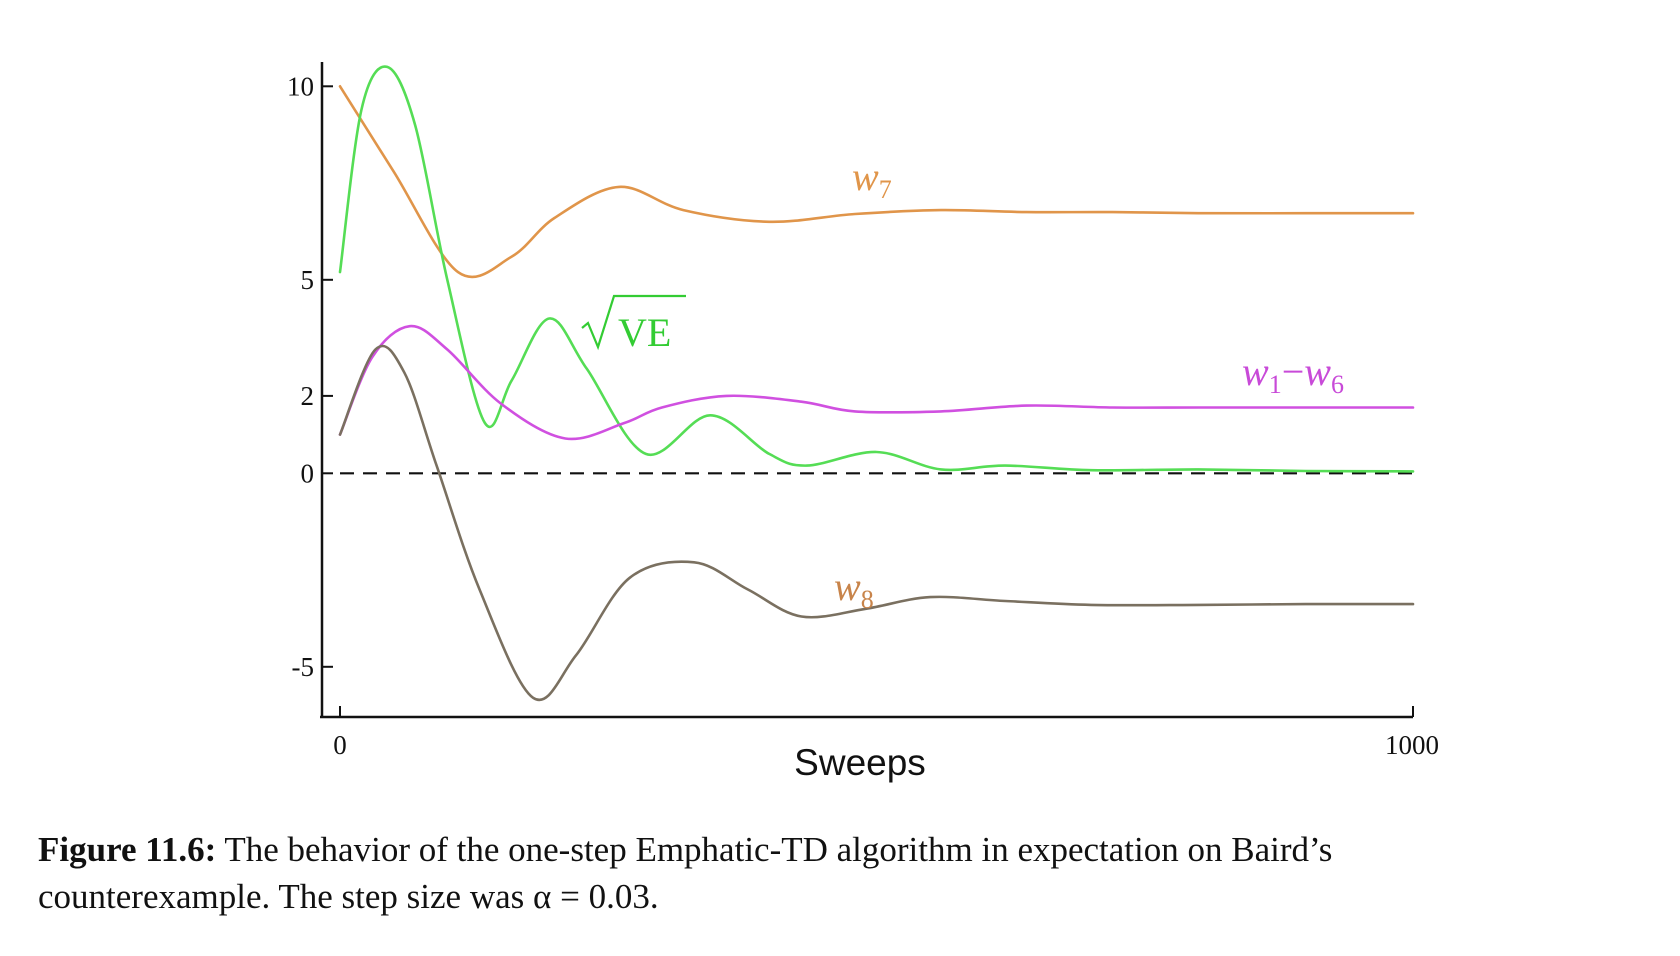 Image resolution: width=1680 pixels, height=956 pixels. Describe the element at coordinates (303, 667) in the screenshot. I see `y-tick-label: -5` at that location.